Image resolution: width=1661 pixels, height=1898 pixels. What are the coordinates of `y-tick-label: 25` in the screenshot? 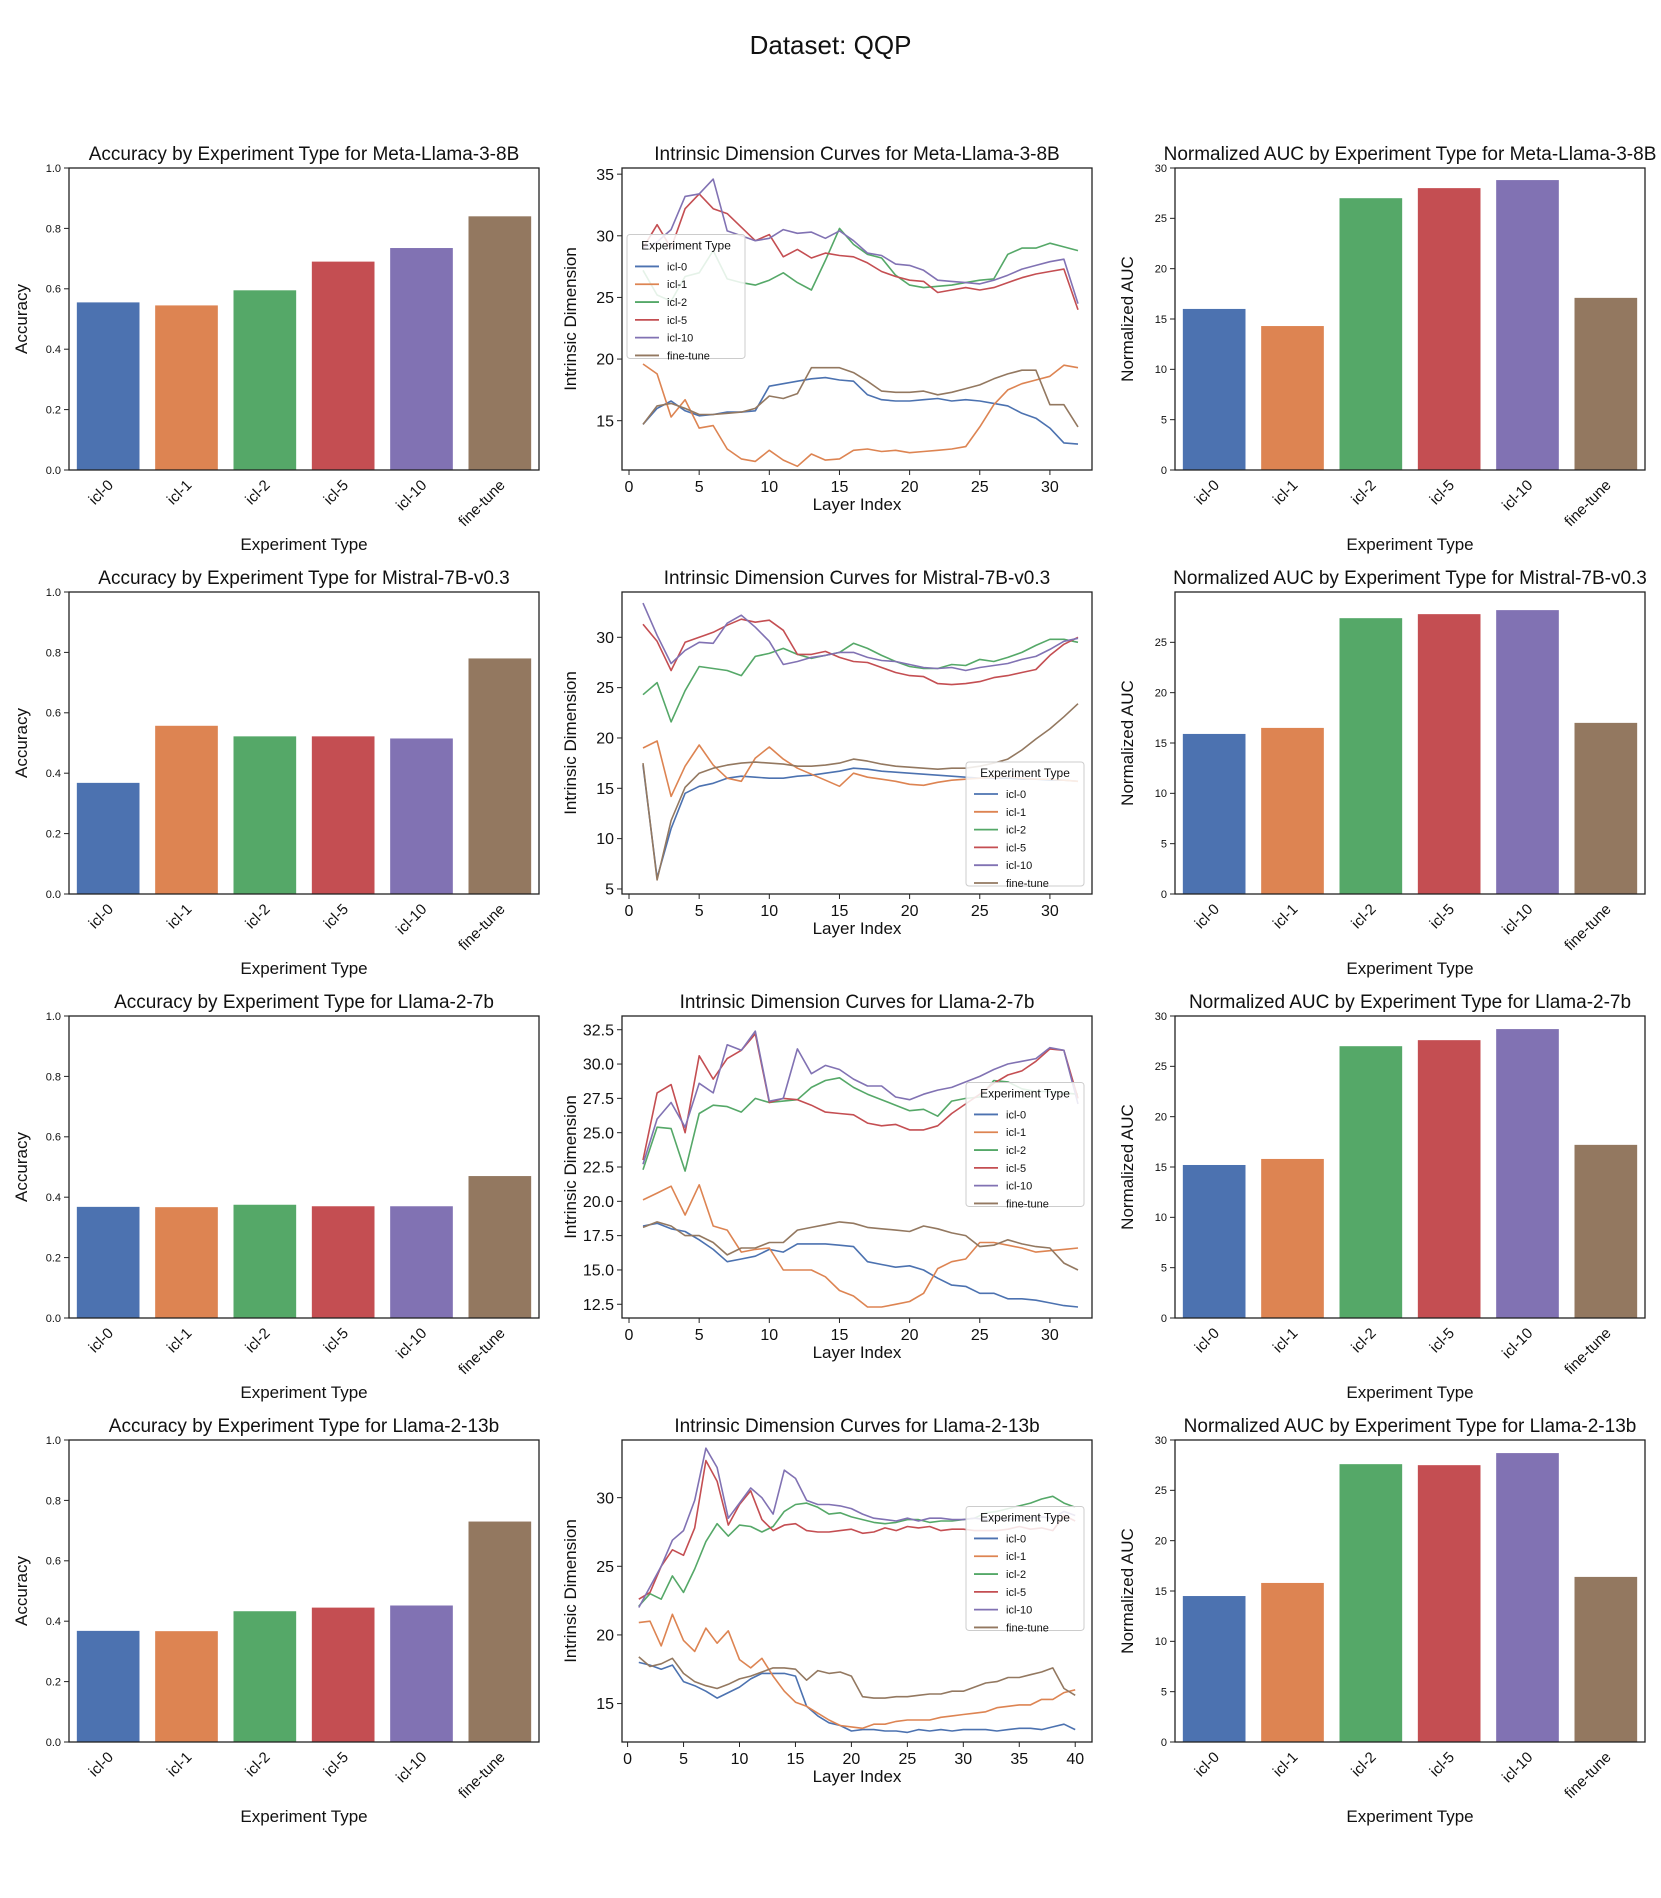 It's located at (605, 688).